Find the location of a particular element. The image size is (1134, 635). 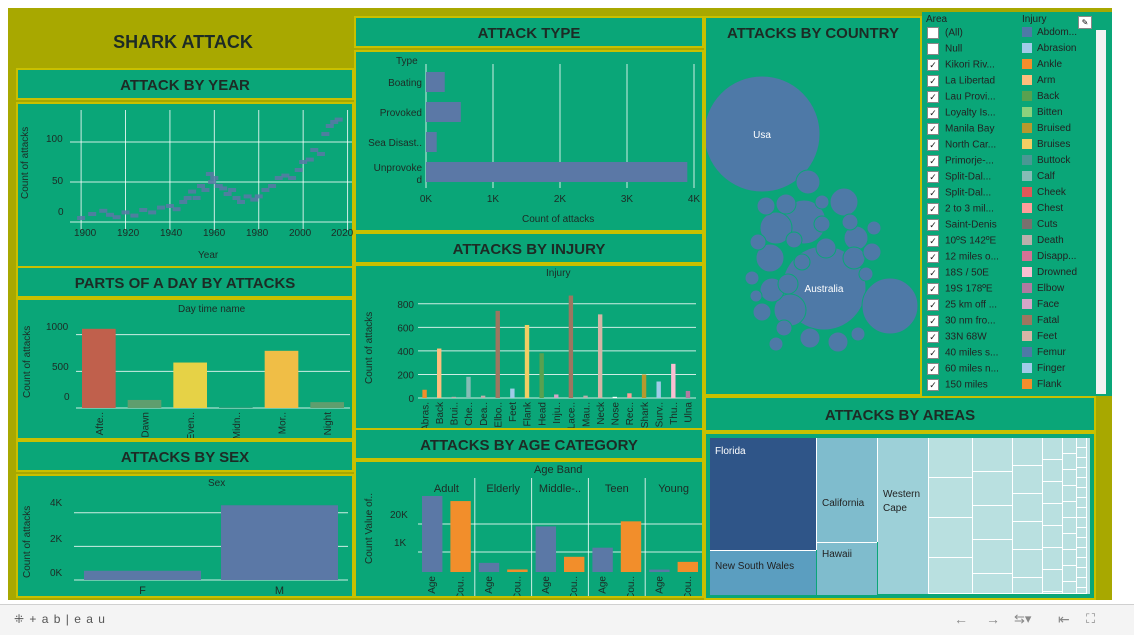

revert-icon: ⇤ is located at coordinates (1064, 619).